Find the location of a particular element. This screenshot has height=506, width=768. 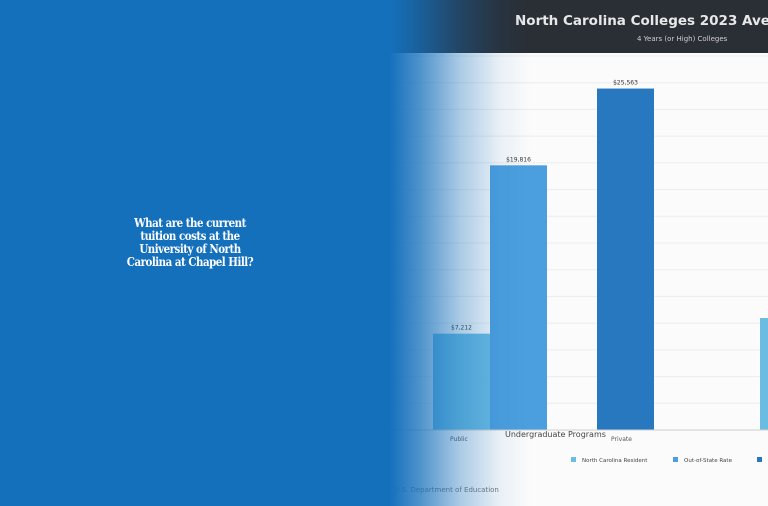

data-label: $19,816 is located at coordinates (518, 159).